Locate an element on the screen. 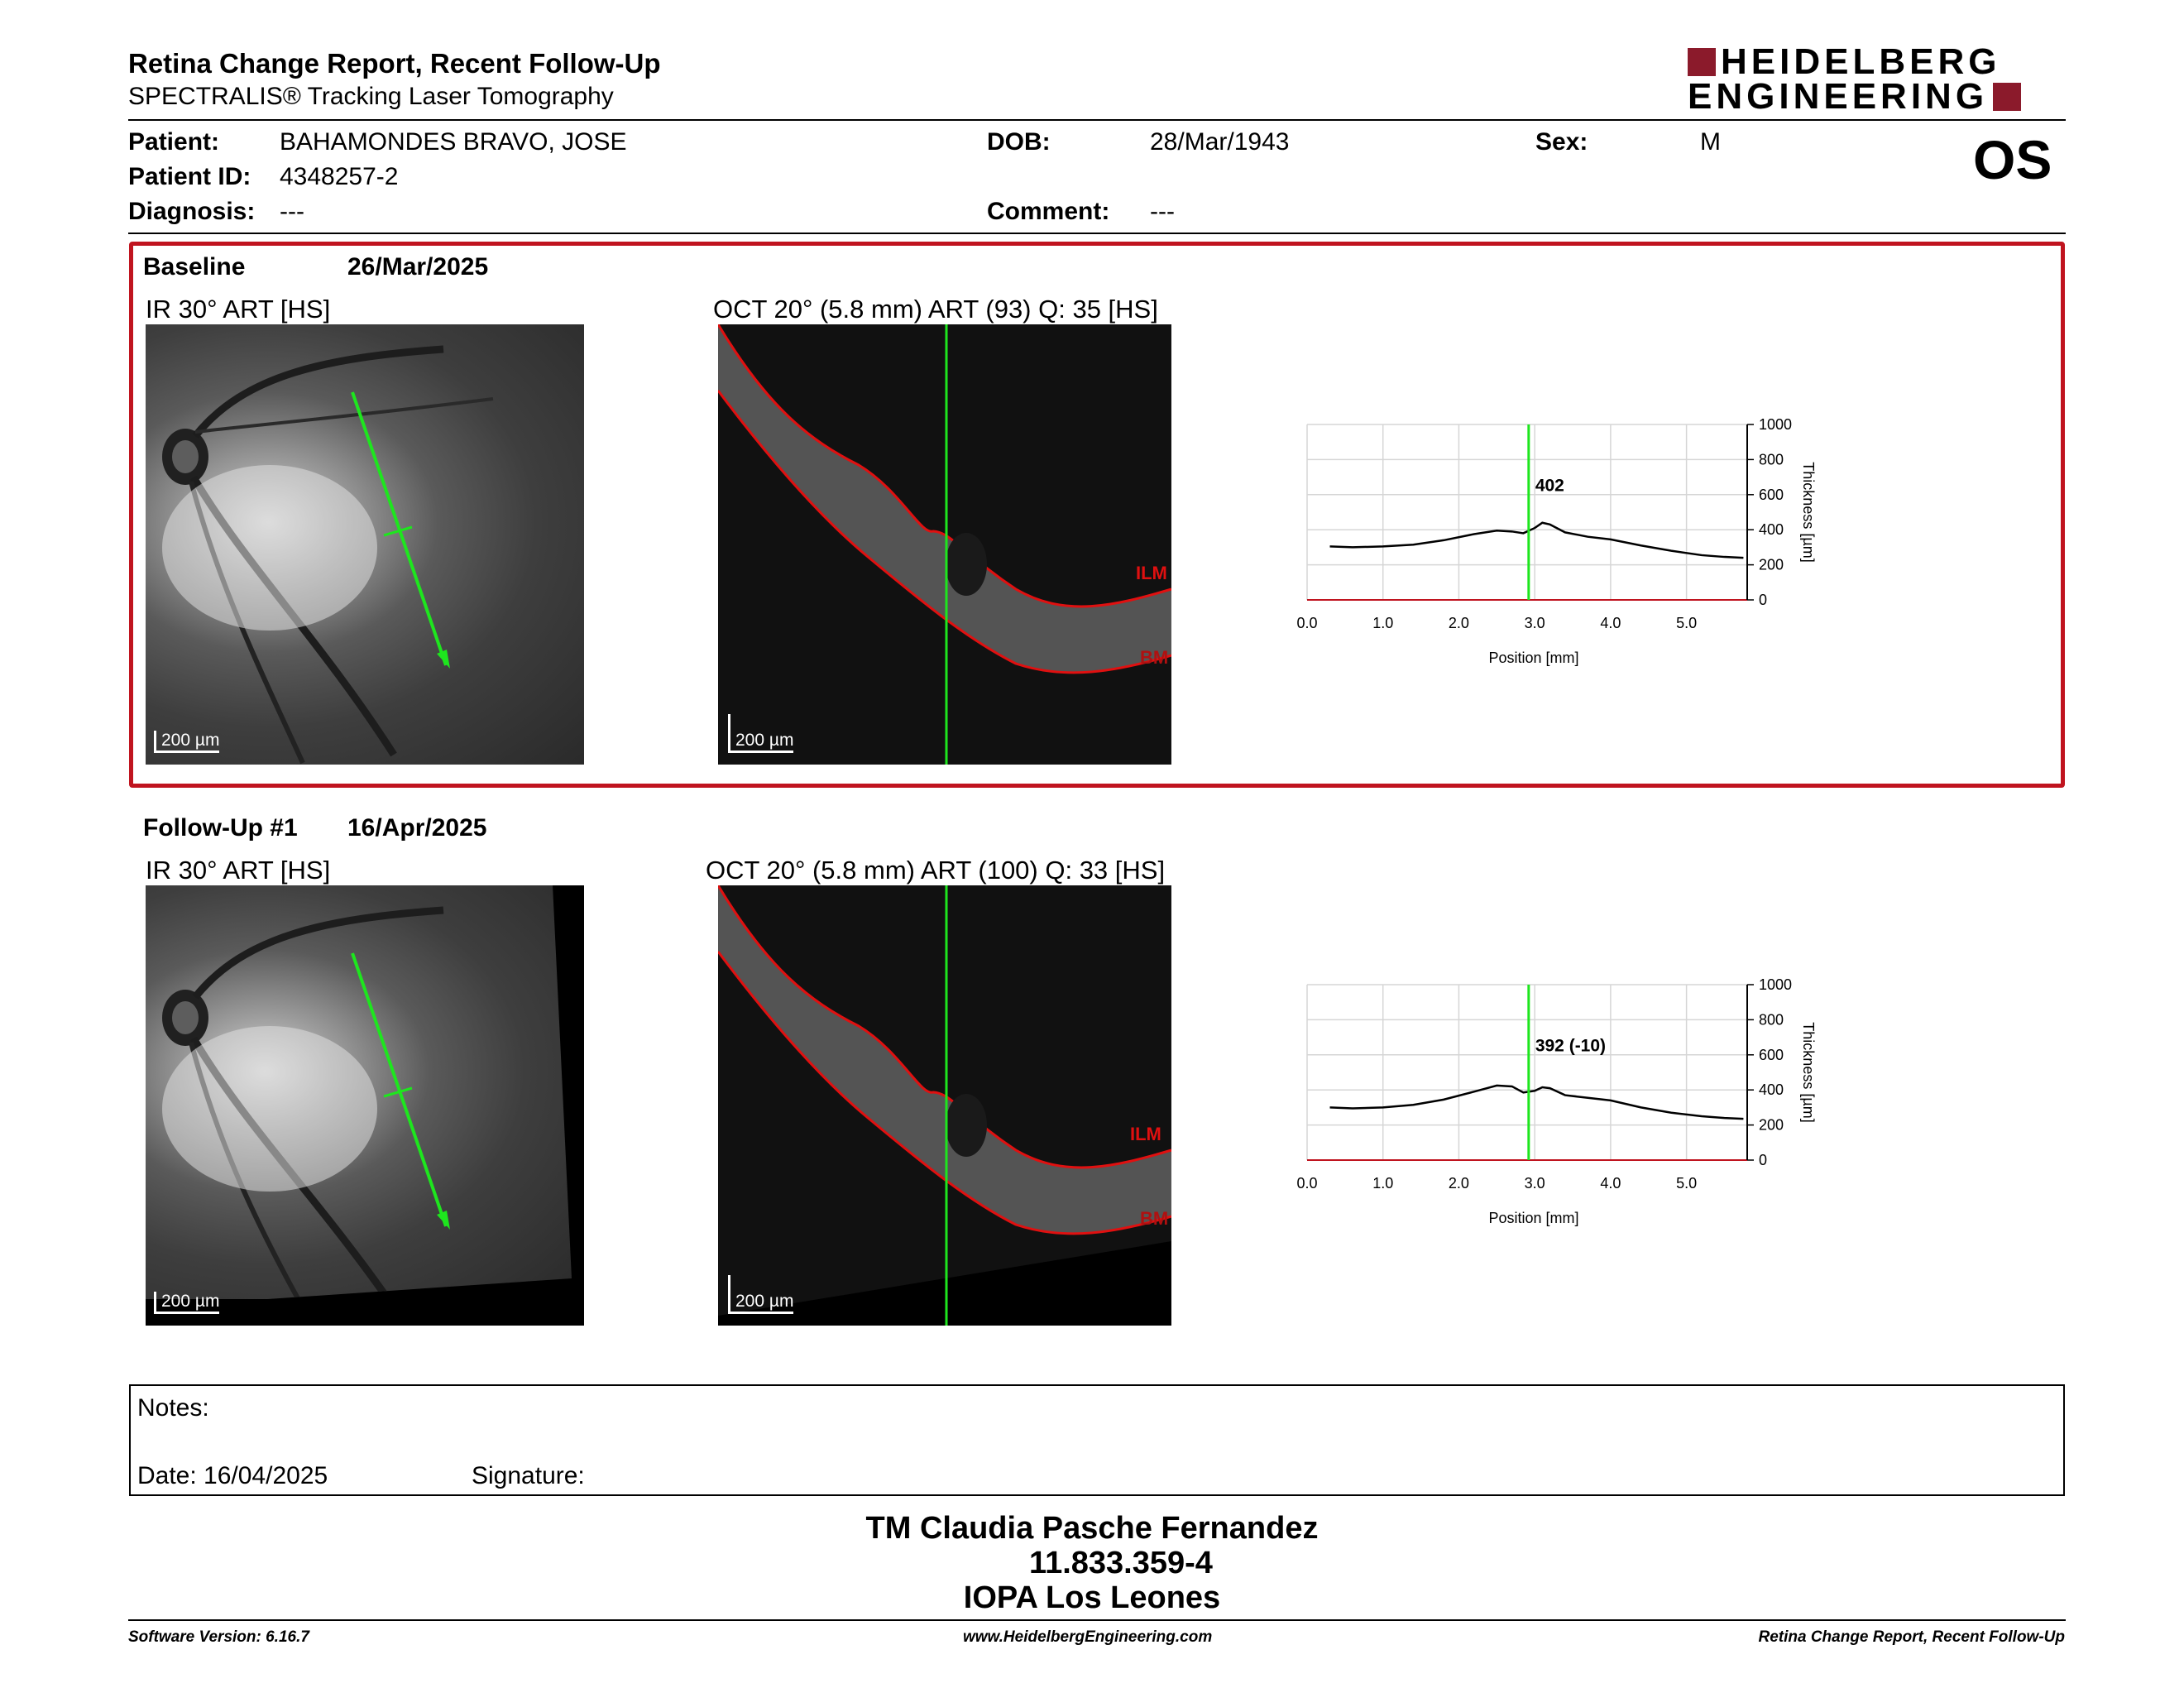 This screenshot has height=1688, width=2184. dob-label: DOB: is located at coordinates (1019, 142).